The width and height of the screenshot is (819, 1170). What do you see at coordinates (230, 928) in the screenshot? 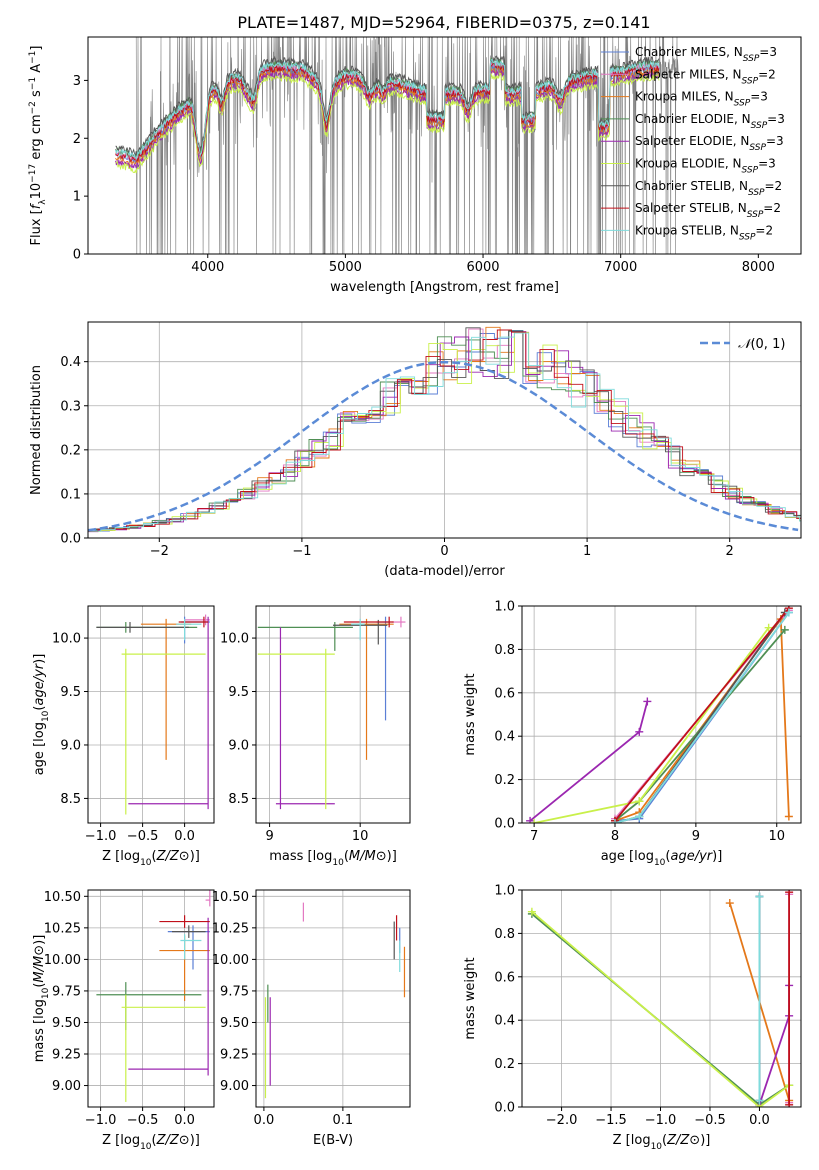
I see `y-tick-label: 10.25` at bounding box center [230, 928].